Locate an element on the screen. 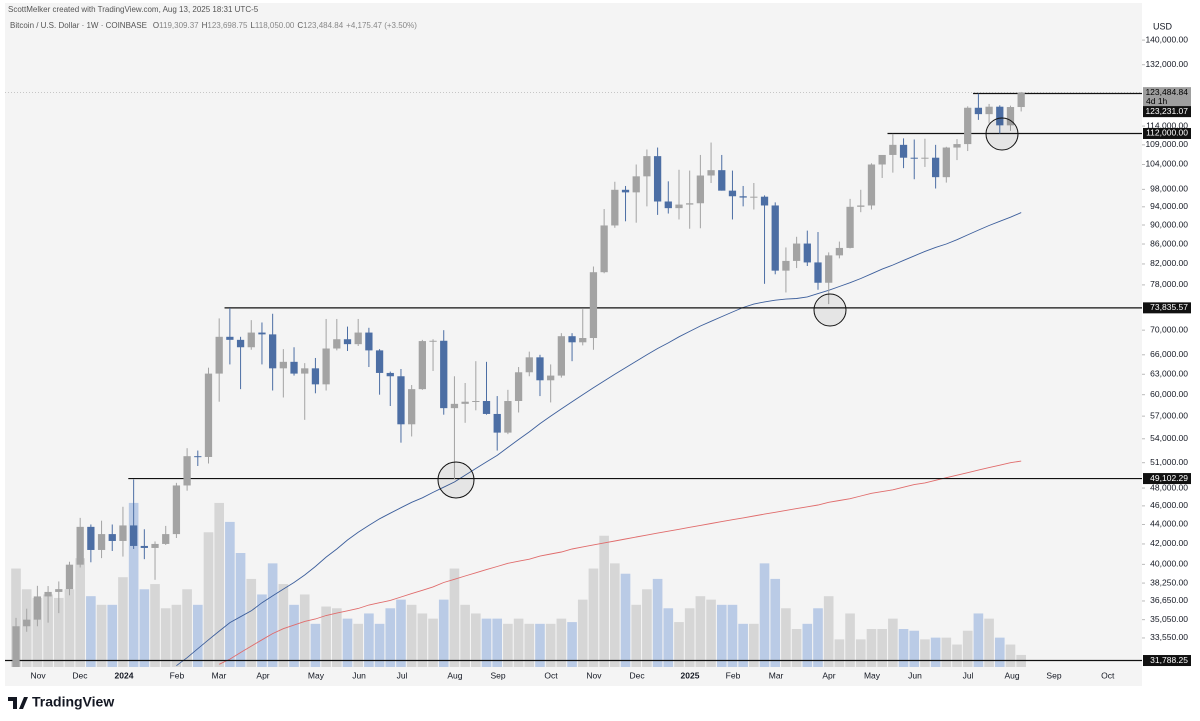 Image resolution: width=1200 pixels, height=721 pixels. y-tick-label: 63,000.00 is located at coordinates (1169, 374).